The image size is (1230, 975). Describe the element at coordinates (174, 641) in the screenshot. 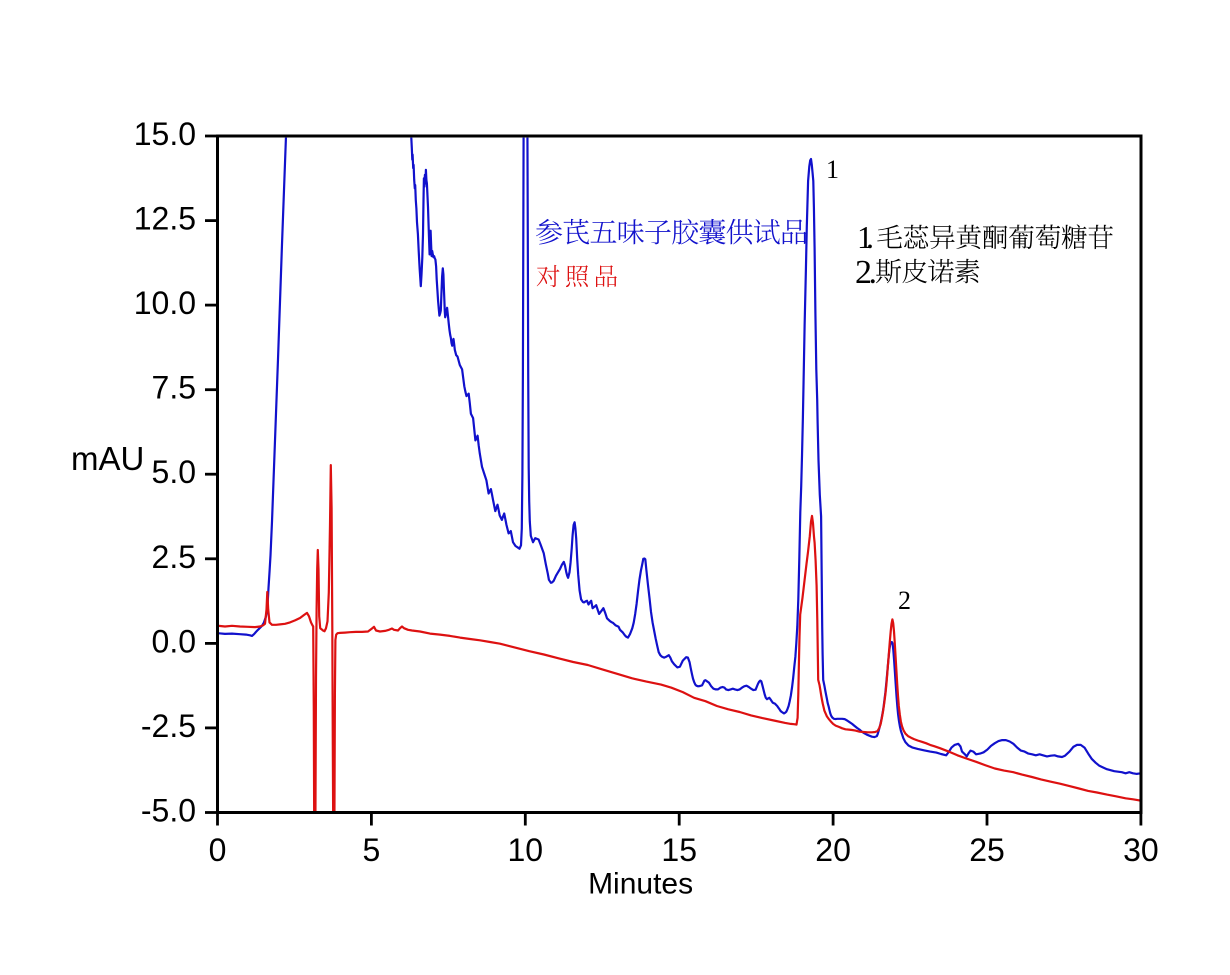

I see `svg-text: 0.0` at that location.